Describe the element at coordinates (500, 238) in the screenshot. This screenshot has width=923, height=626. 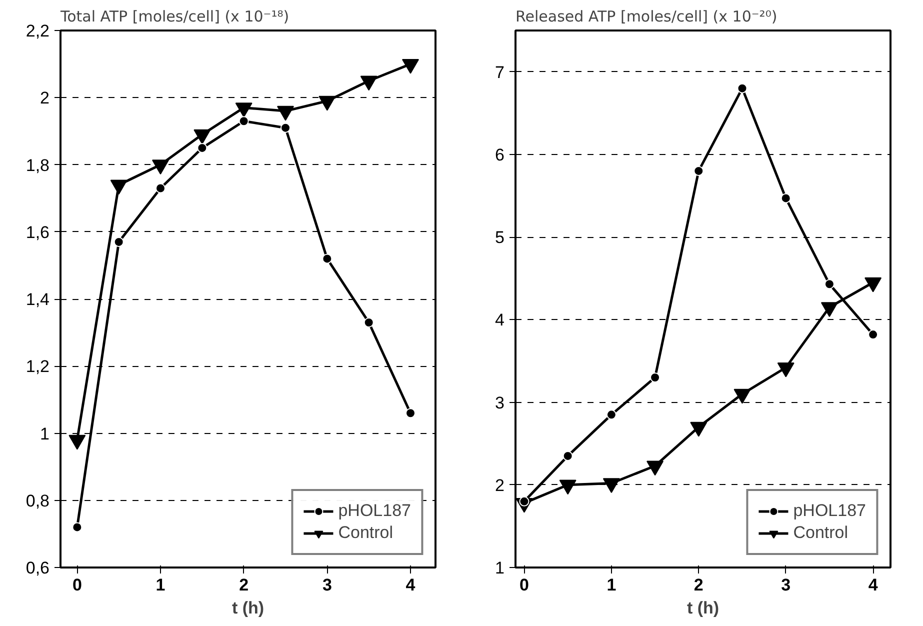
I see `y-tick-label: 5` at that location.